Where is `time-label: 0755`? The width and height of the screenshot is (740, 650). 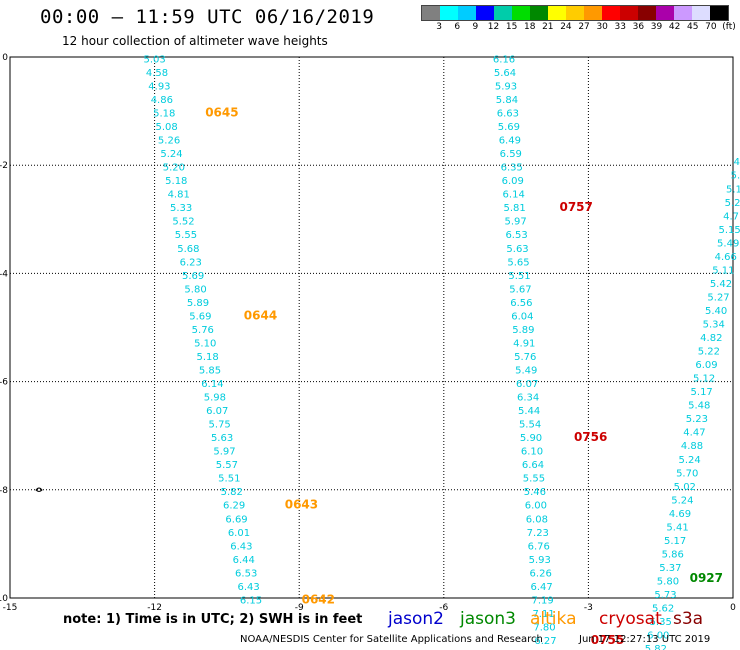 time-label: 0755 is located at coordinates (607, 640).